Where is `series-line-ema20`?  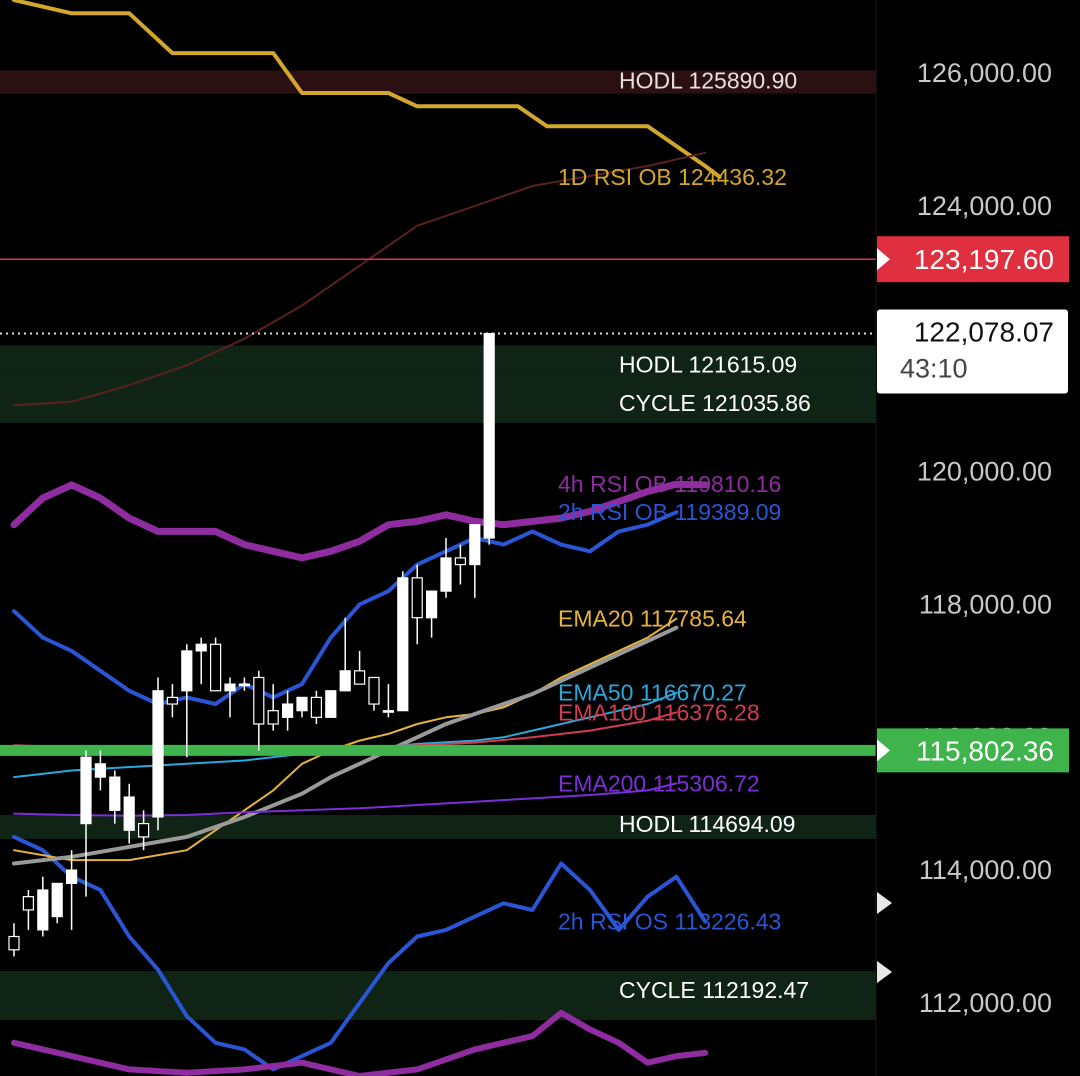
series-line-ema20 is located at coordinates (345, 739).